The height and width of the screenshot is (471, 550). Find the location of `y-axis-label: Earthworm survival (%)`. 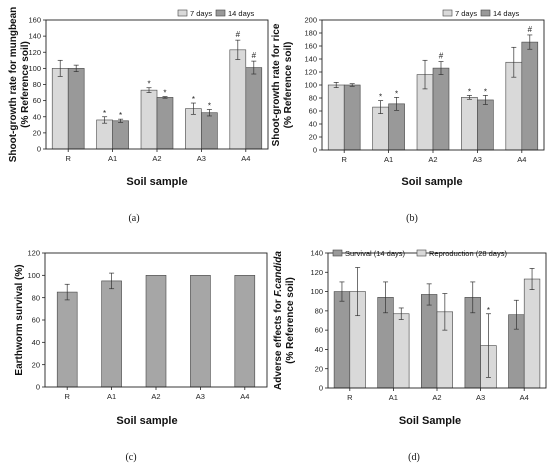

y-axis-label: Earthworm survival (%) is located at coordinates (19, 319).